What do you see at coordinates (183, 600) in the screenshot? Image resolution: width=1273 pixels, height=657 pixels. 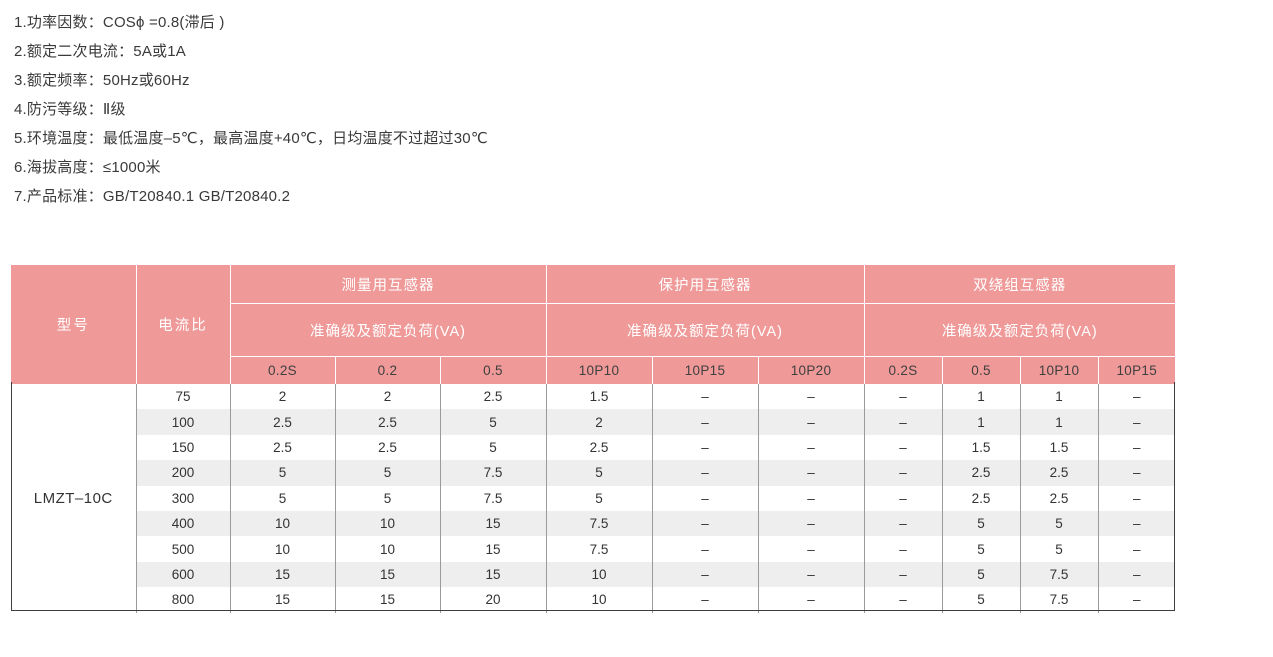 I see `cell-ratio: 800` at bounding box center [183, 600].